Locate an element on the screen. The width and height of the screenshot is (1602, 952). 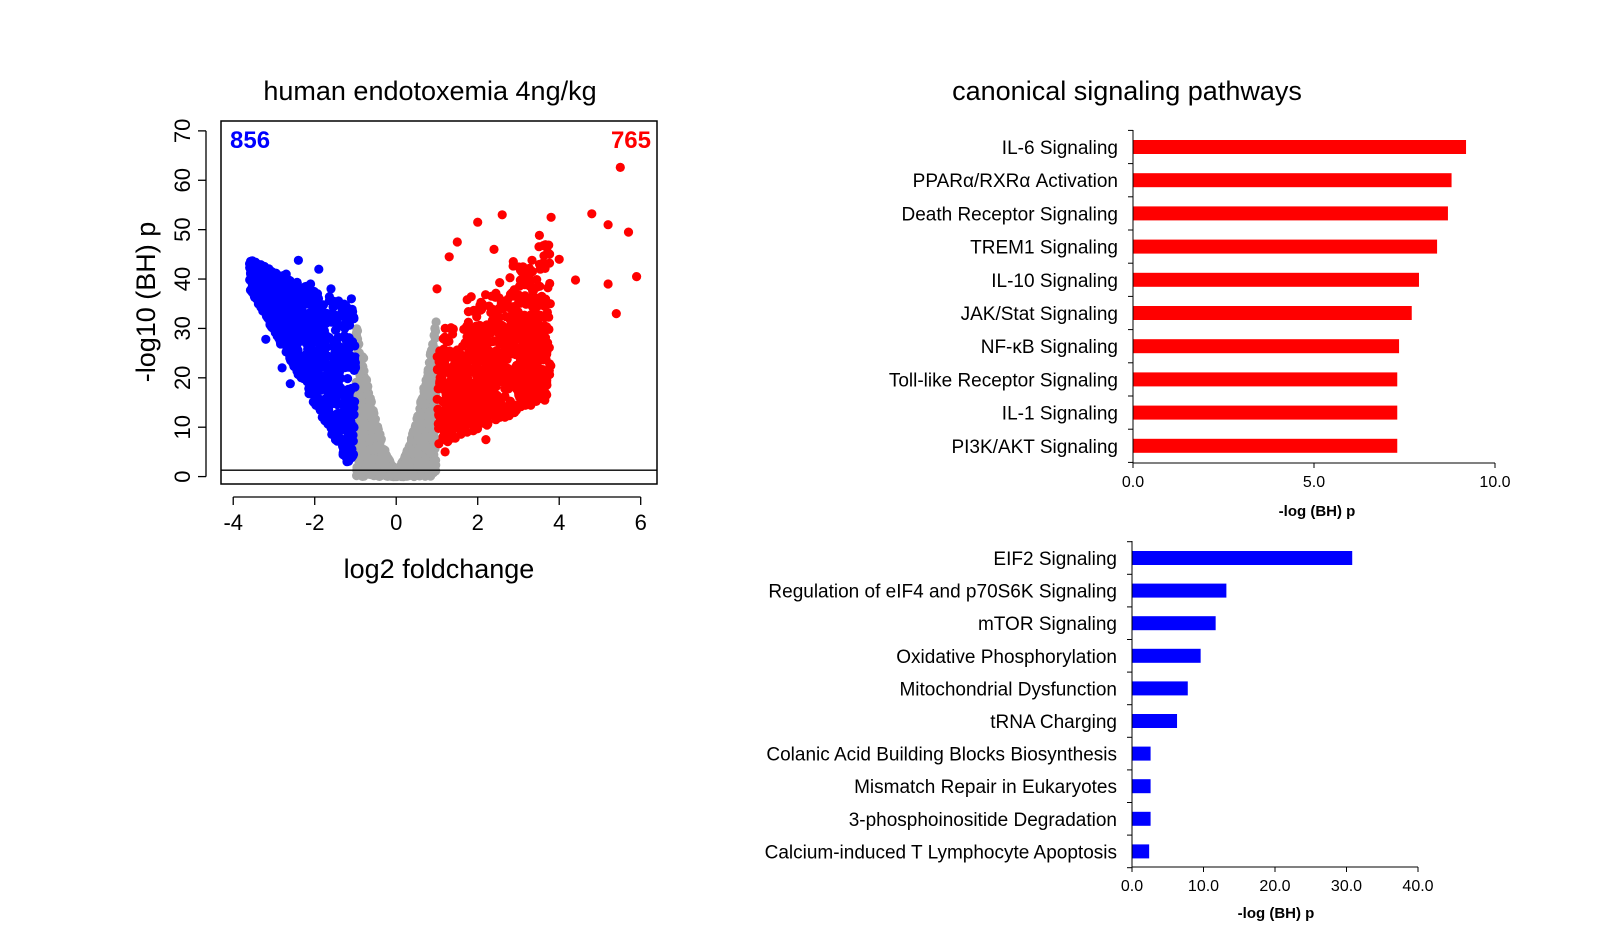
category-label: Death Receptor Signaling is located at coordinates (1009, 214).